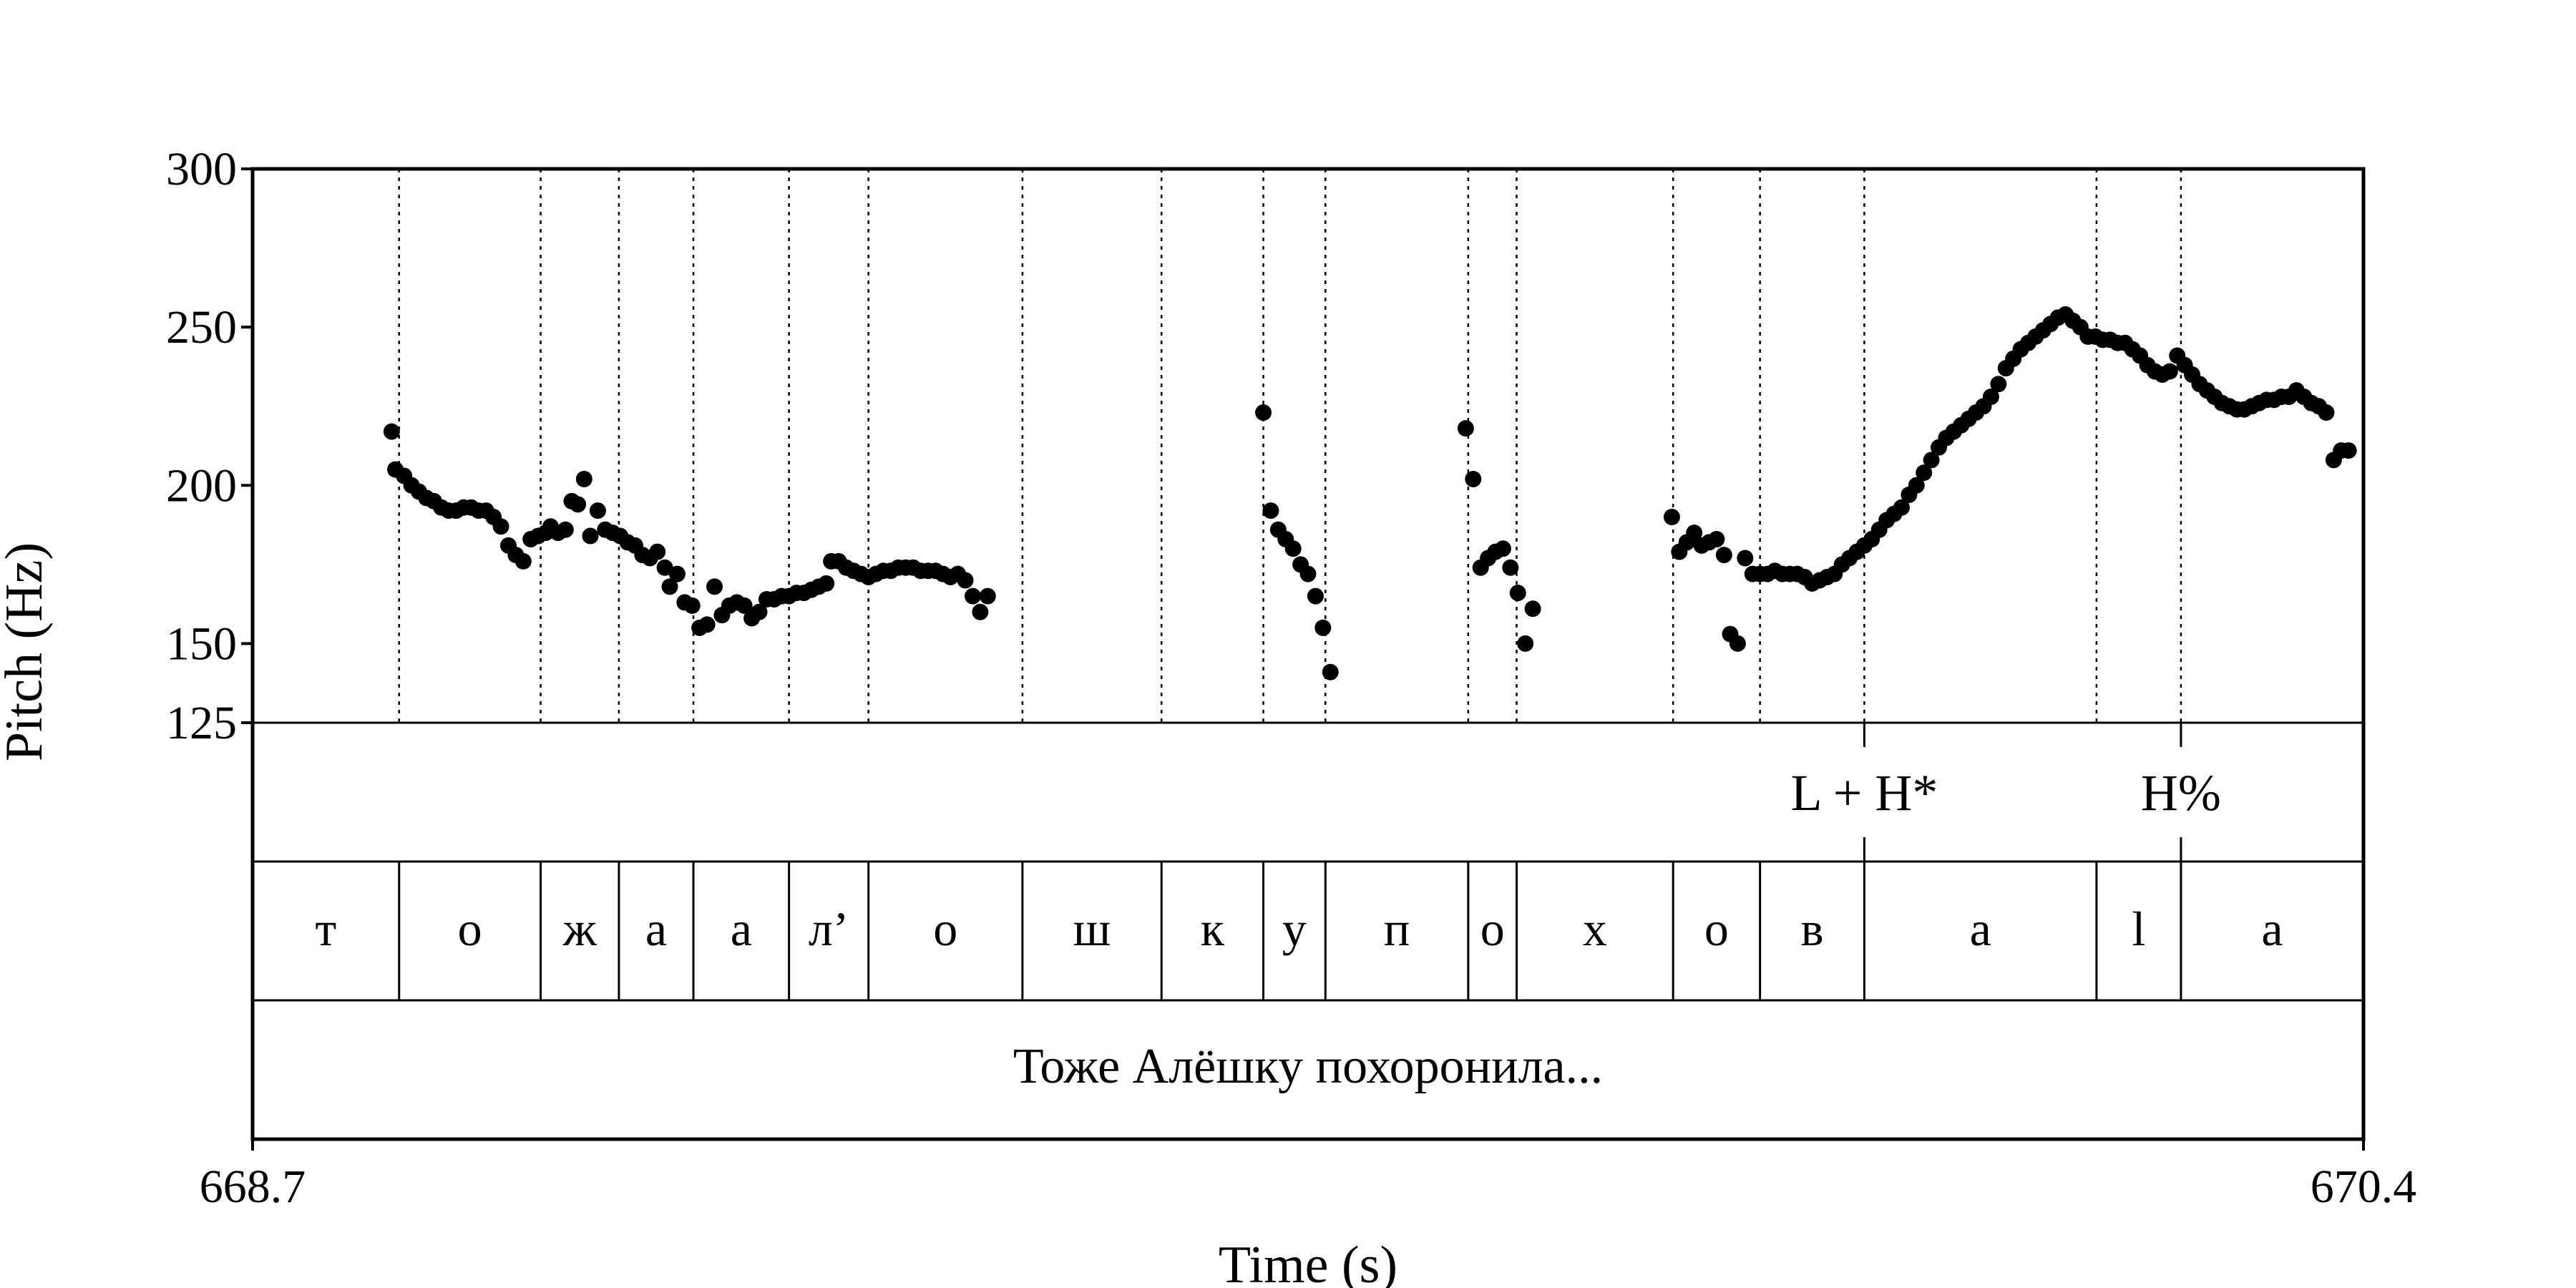 The width and height of the screenshot is (2576, 1288). What do you see at coordinates (829, 929) in the screenshot?
I see `segment-label: л’` at bounding box center [829, 929].